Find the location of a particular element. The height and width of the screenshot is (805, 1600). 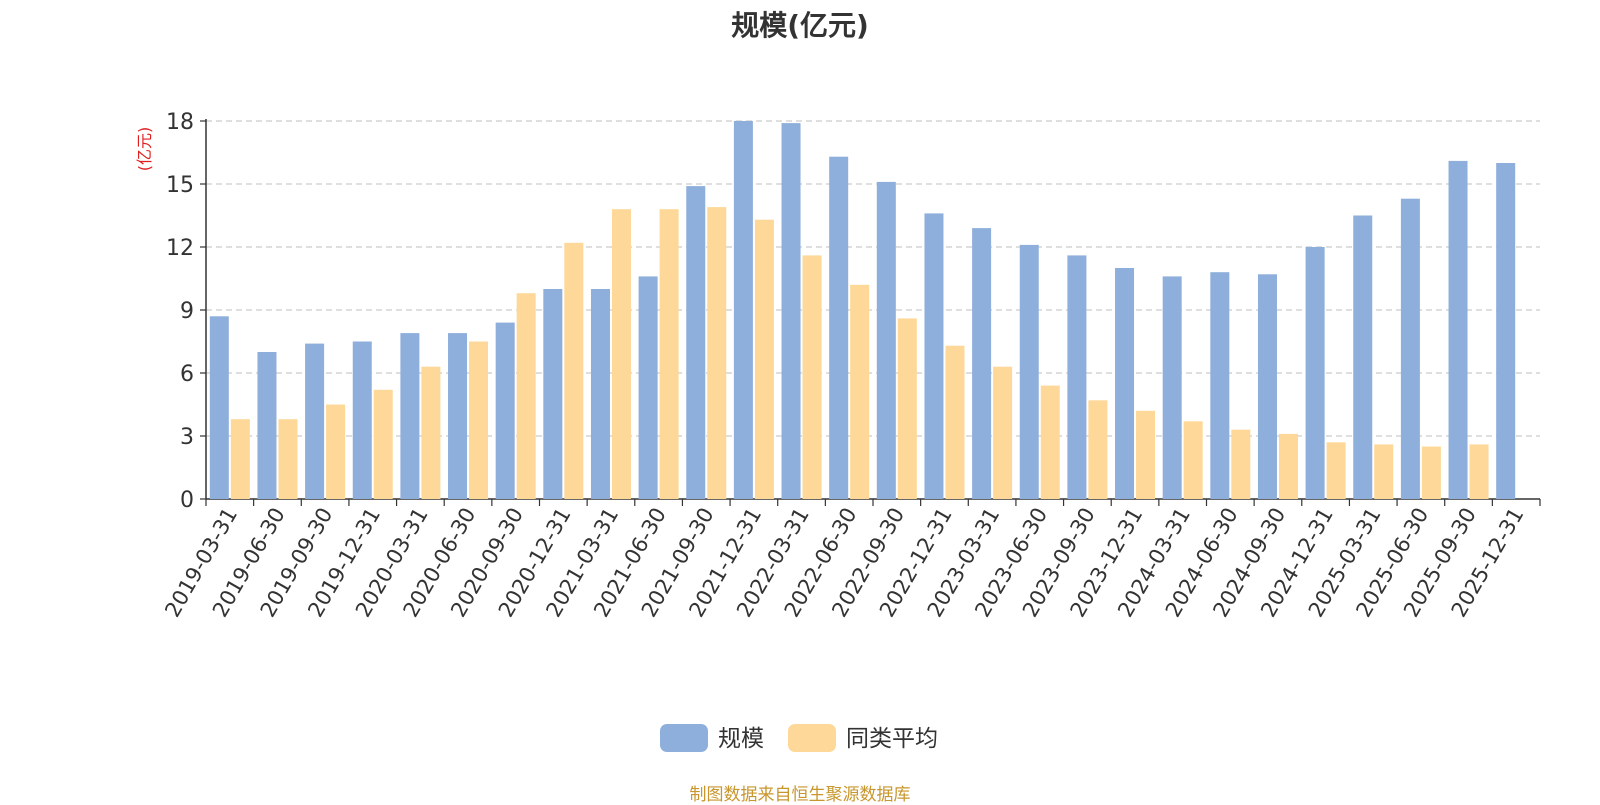

y-tick-label: 15 is located at coordinates (180, 185).